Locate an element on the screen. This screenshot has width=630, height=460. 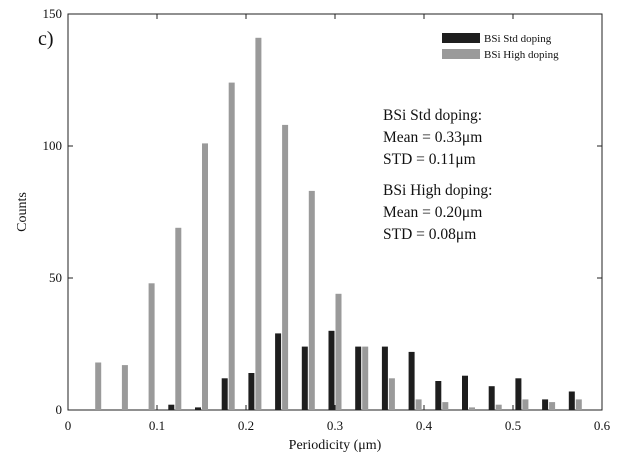
x-tick-label-3: 0.3 is located at coordinates (335, 425).